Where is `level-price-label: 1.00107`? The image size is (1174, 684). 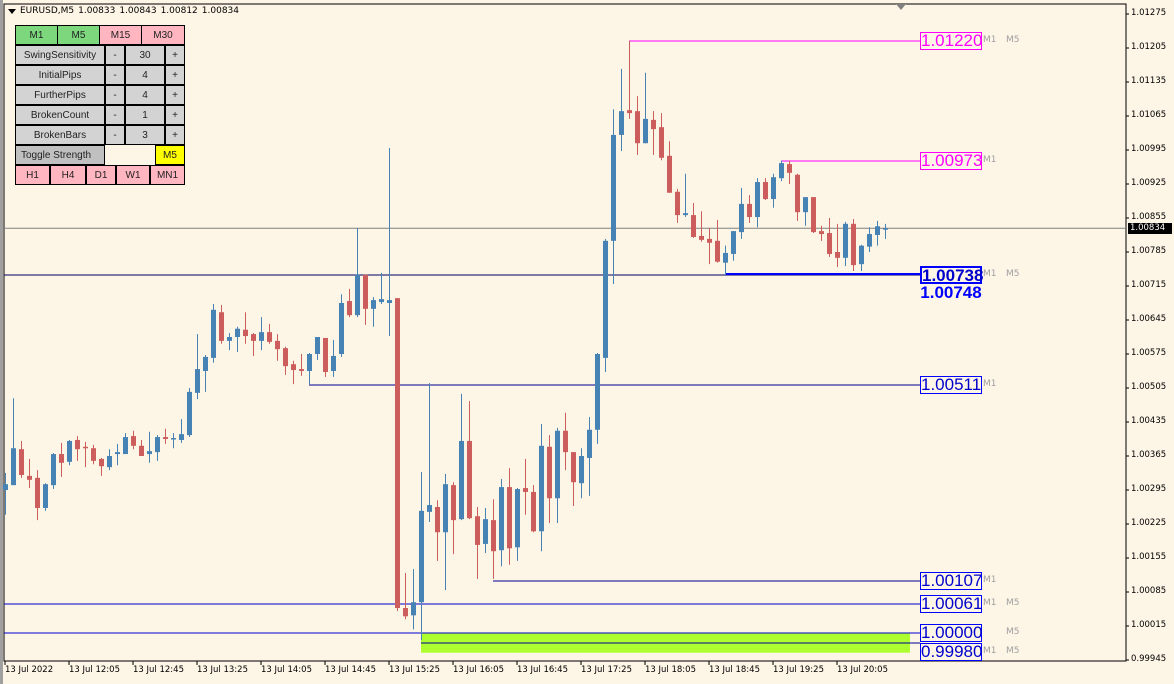 level-price-label: 1.00107 is located at coordinates (951, 580).